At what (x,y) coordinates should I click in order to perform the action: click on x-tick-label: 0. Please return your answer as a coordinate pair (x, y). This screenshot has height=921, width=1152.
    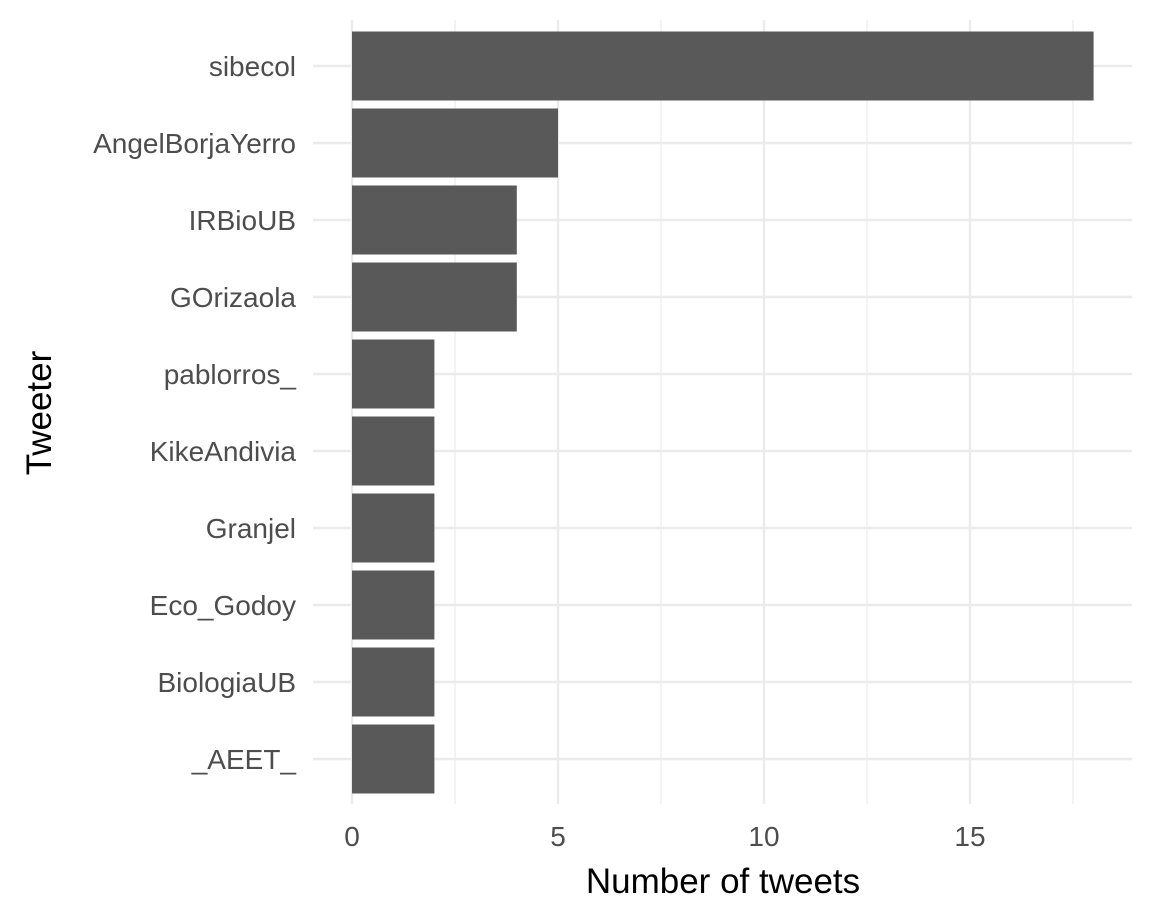
    Looking at the image, I should click on (352, 836).